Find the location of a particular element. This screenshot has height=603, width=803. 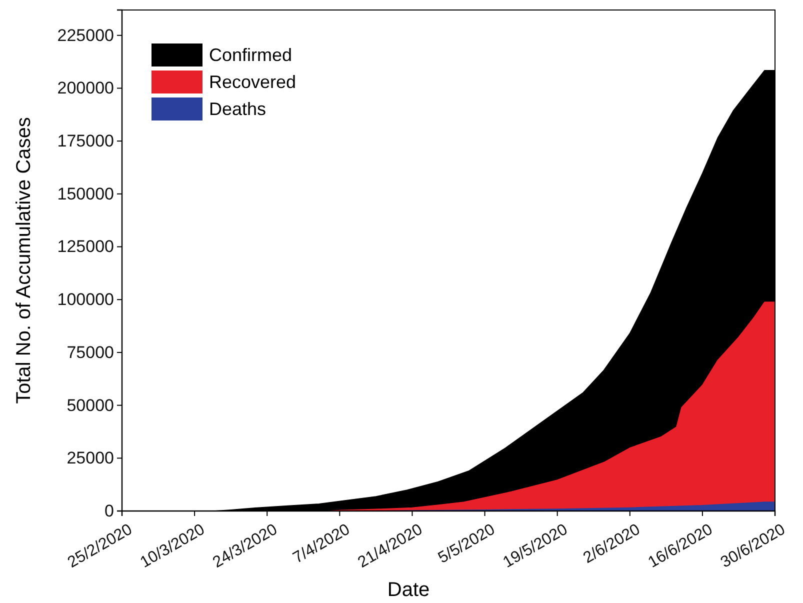

y-tick-label: 125000 is located at coordinates (85, 246).